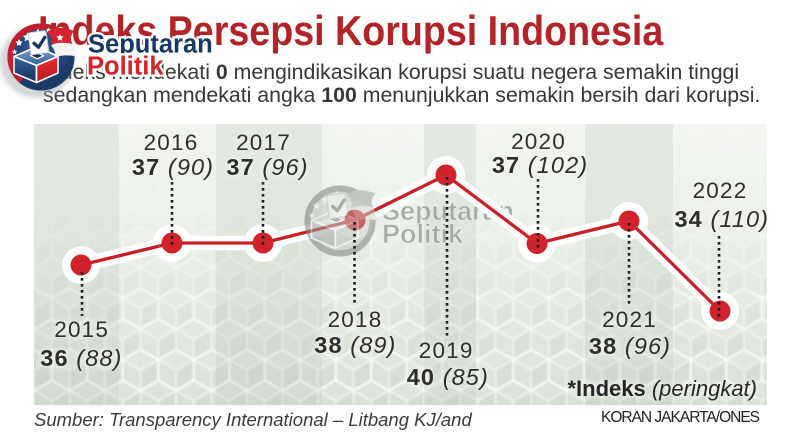 This screenshot has width=800, height=445. What do you see at coordinates (150, 45) in the screenshot?
I see `svg-text: Seputaran` at bounding box center [150, 45].